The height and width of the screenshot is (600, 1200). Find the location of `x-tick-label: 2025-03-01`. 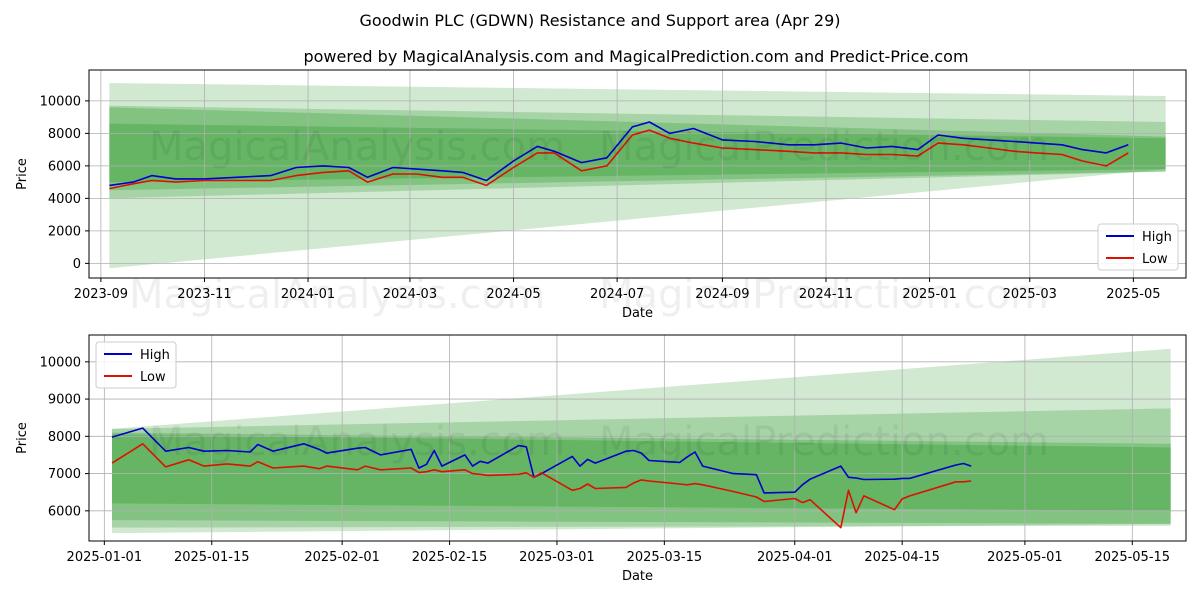

x-tick-label: 2025-03-01 is located at coordinates (557, 557).